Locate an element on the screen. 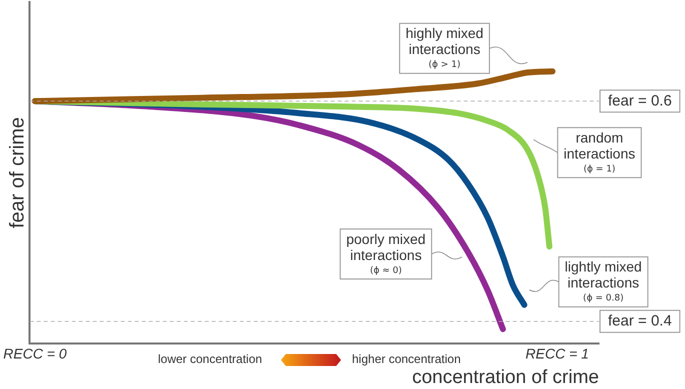  x-tick-label: RECC = 1 is located at coordinates (557, 354).